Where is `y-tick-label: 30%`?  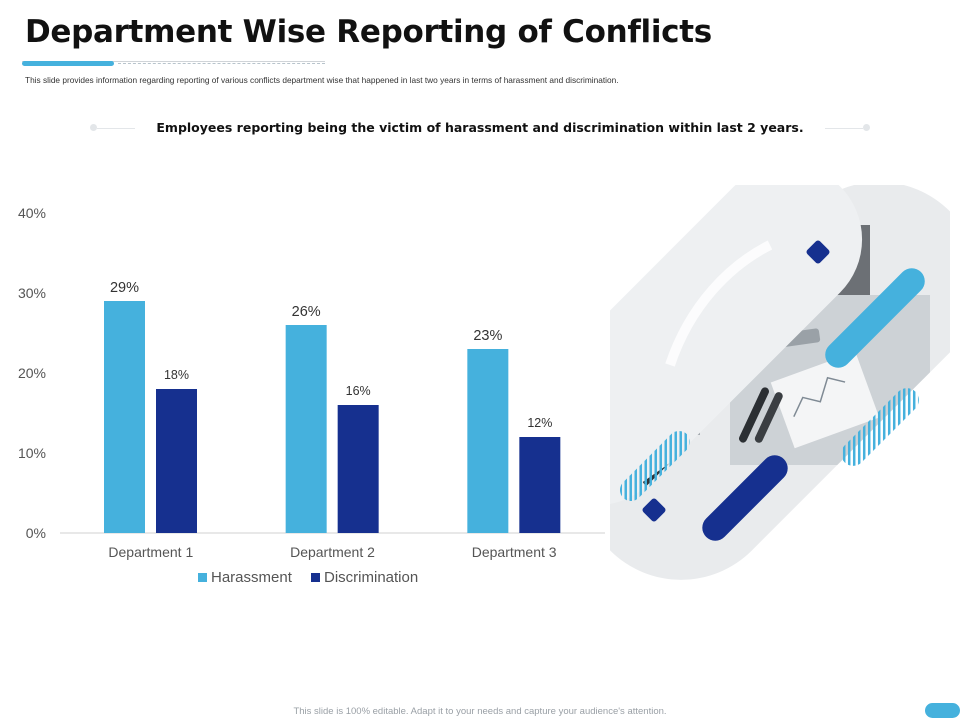
y-tick-label: 30% is located at coordinates (32, 293).